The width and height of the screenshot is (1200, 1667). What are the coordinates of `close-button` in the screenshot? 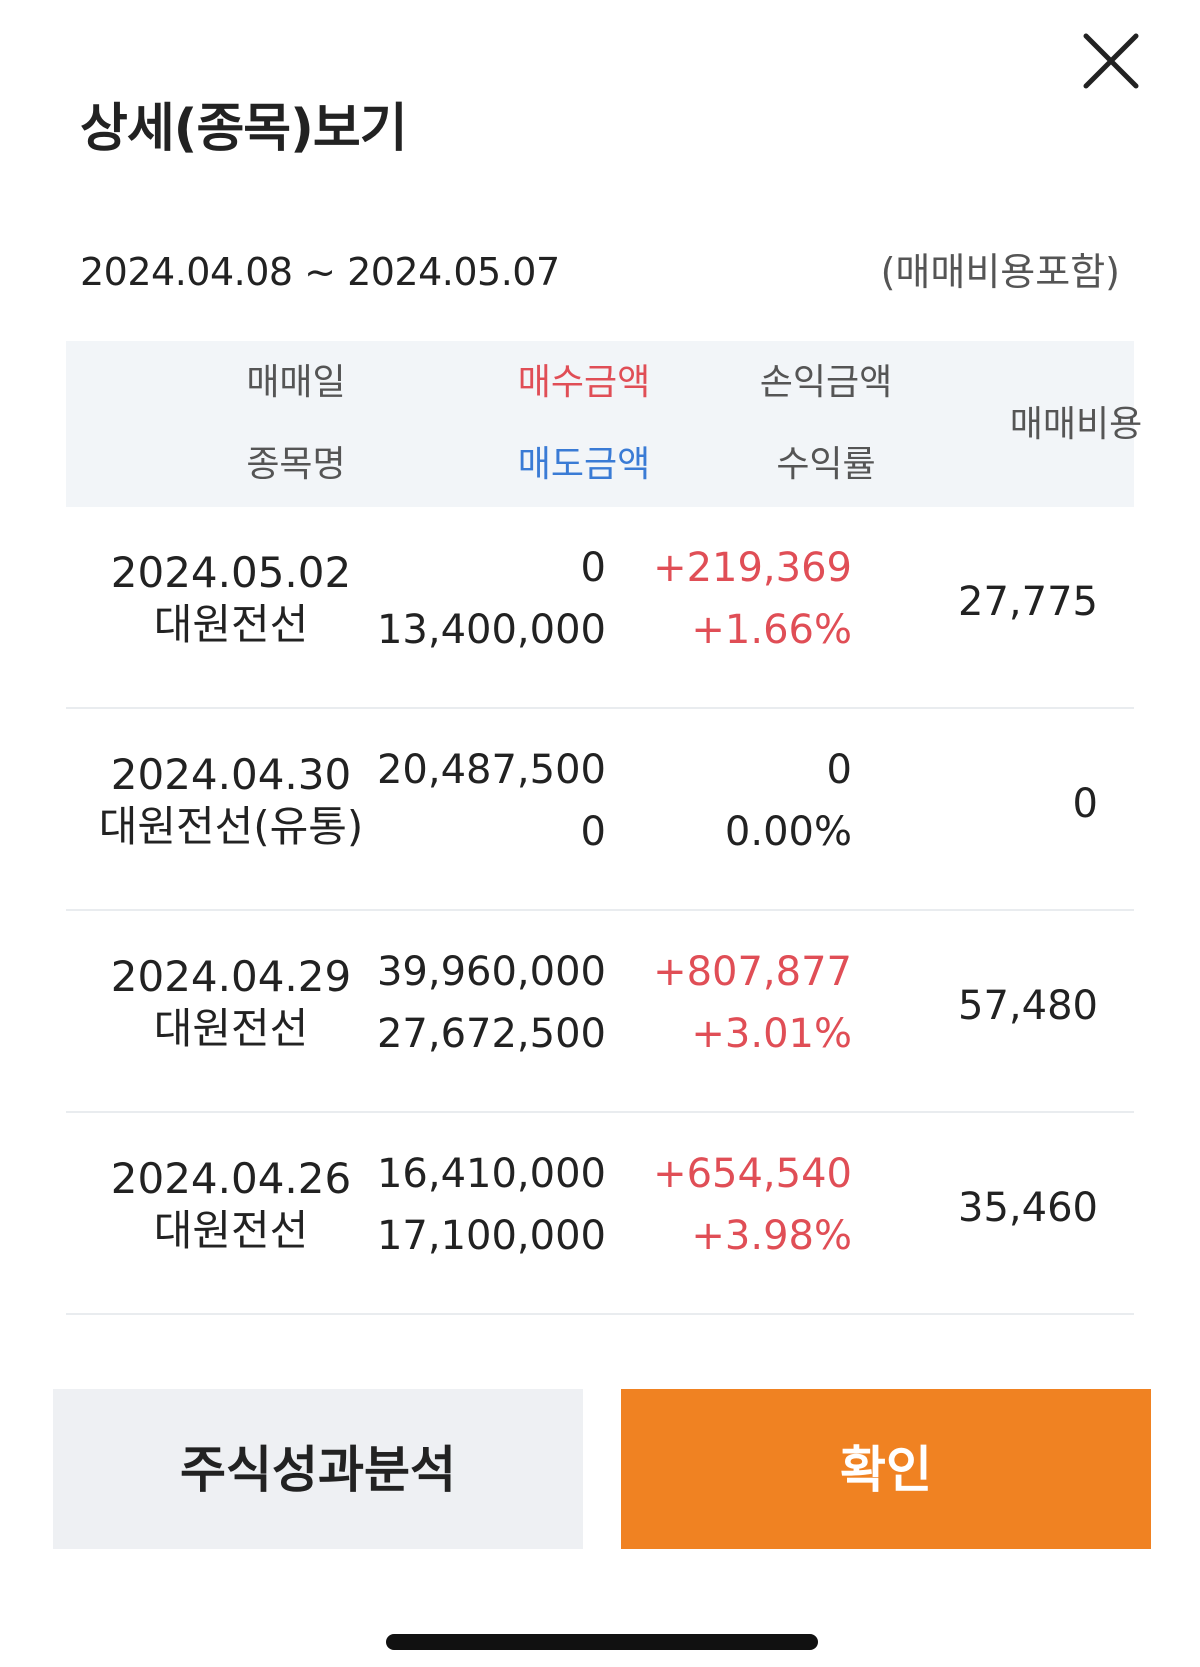 It's located at (1111, 61).